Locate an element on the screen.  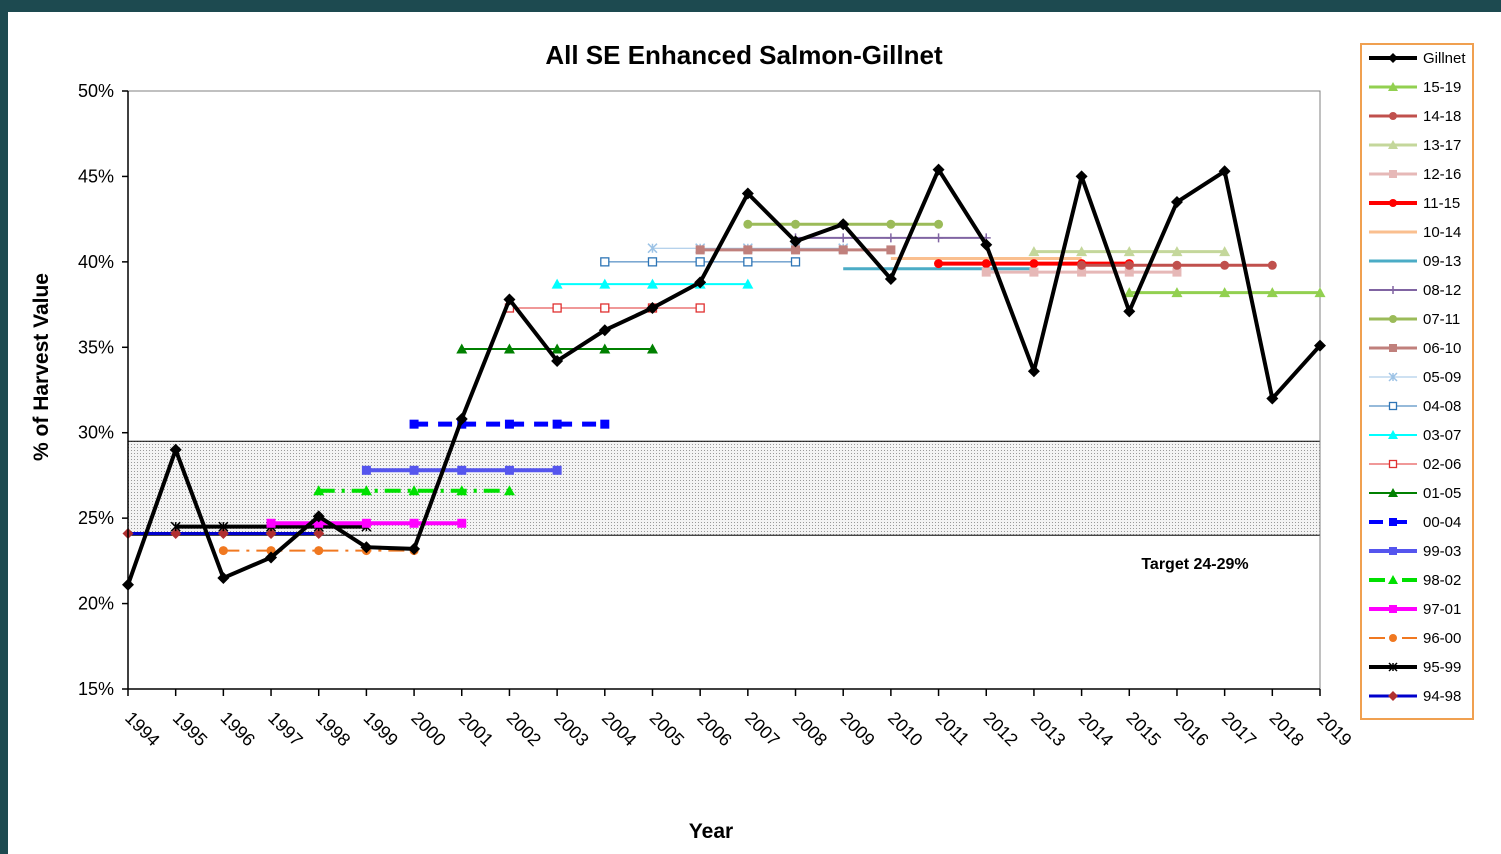
x-tick-label: 2004 is located at coordinates (619, 729).